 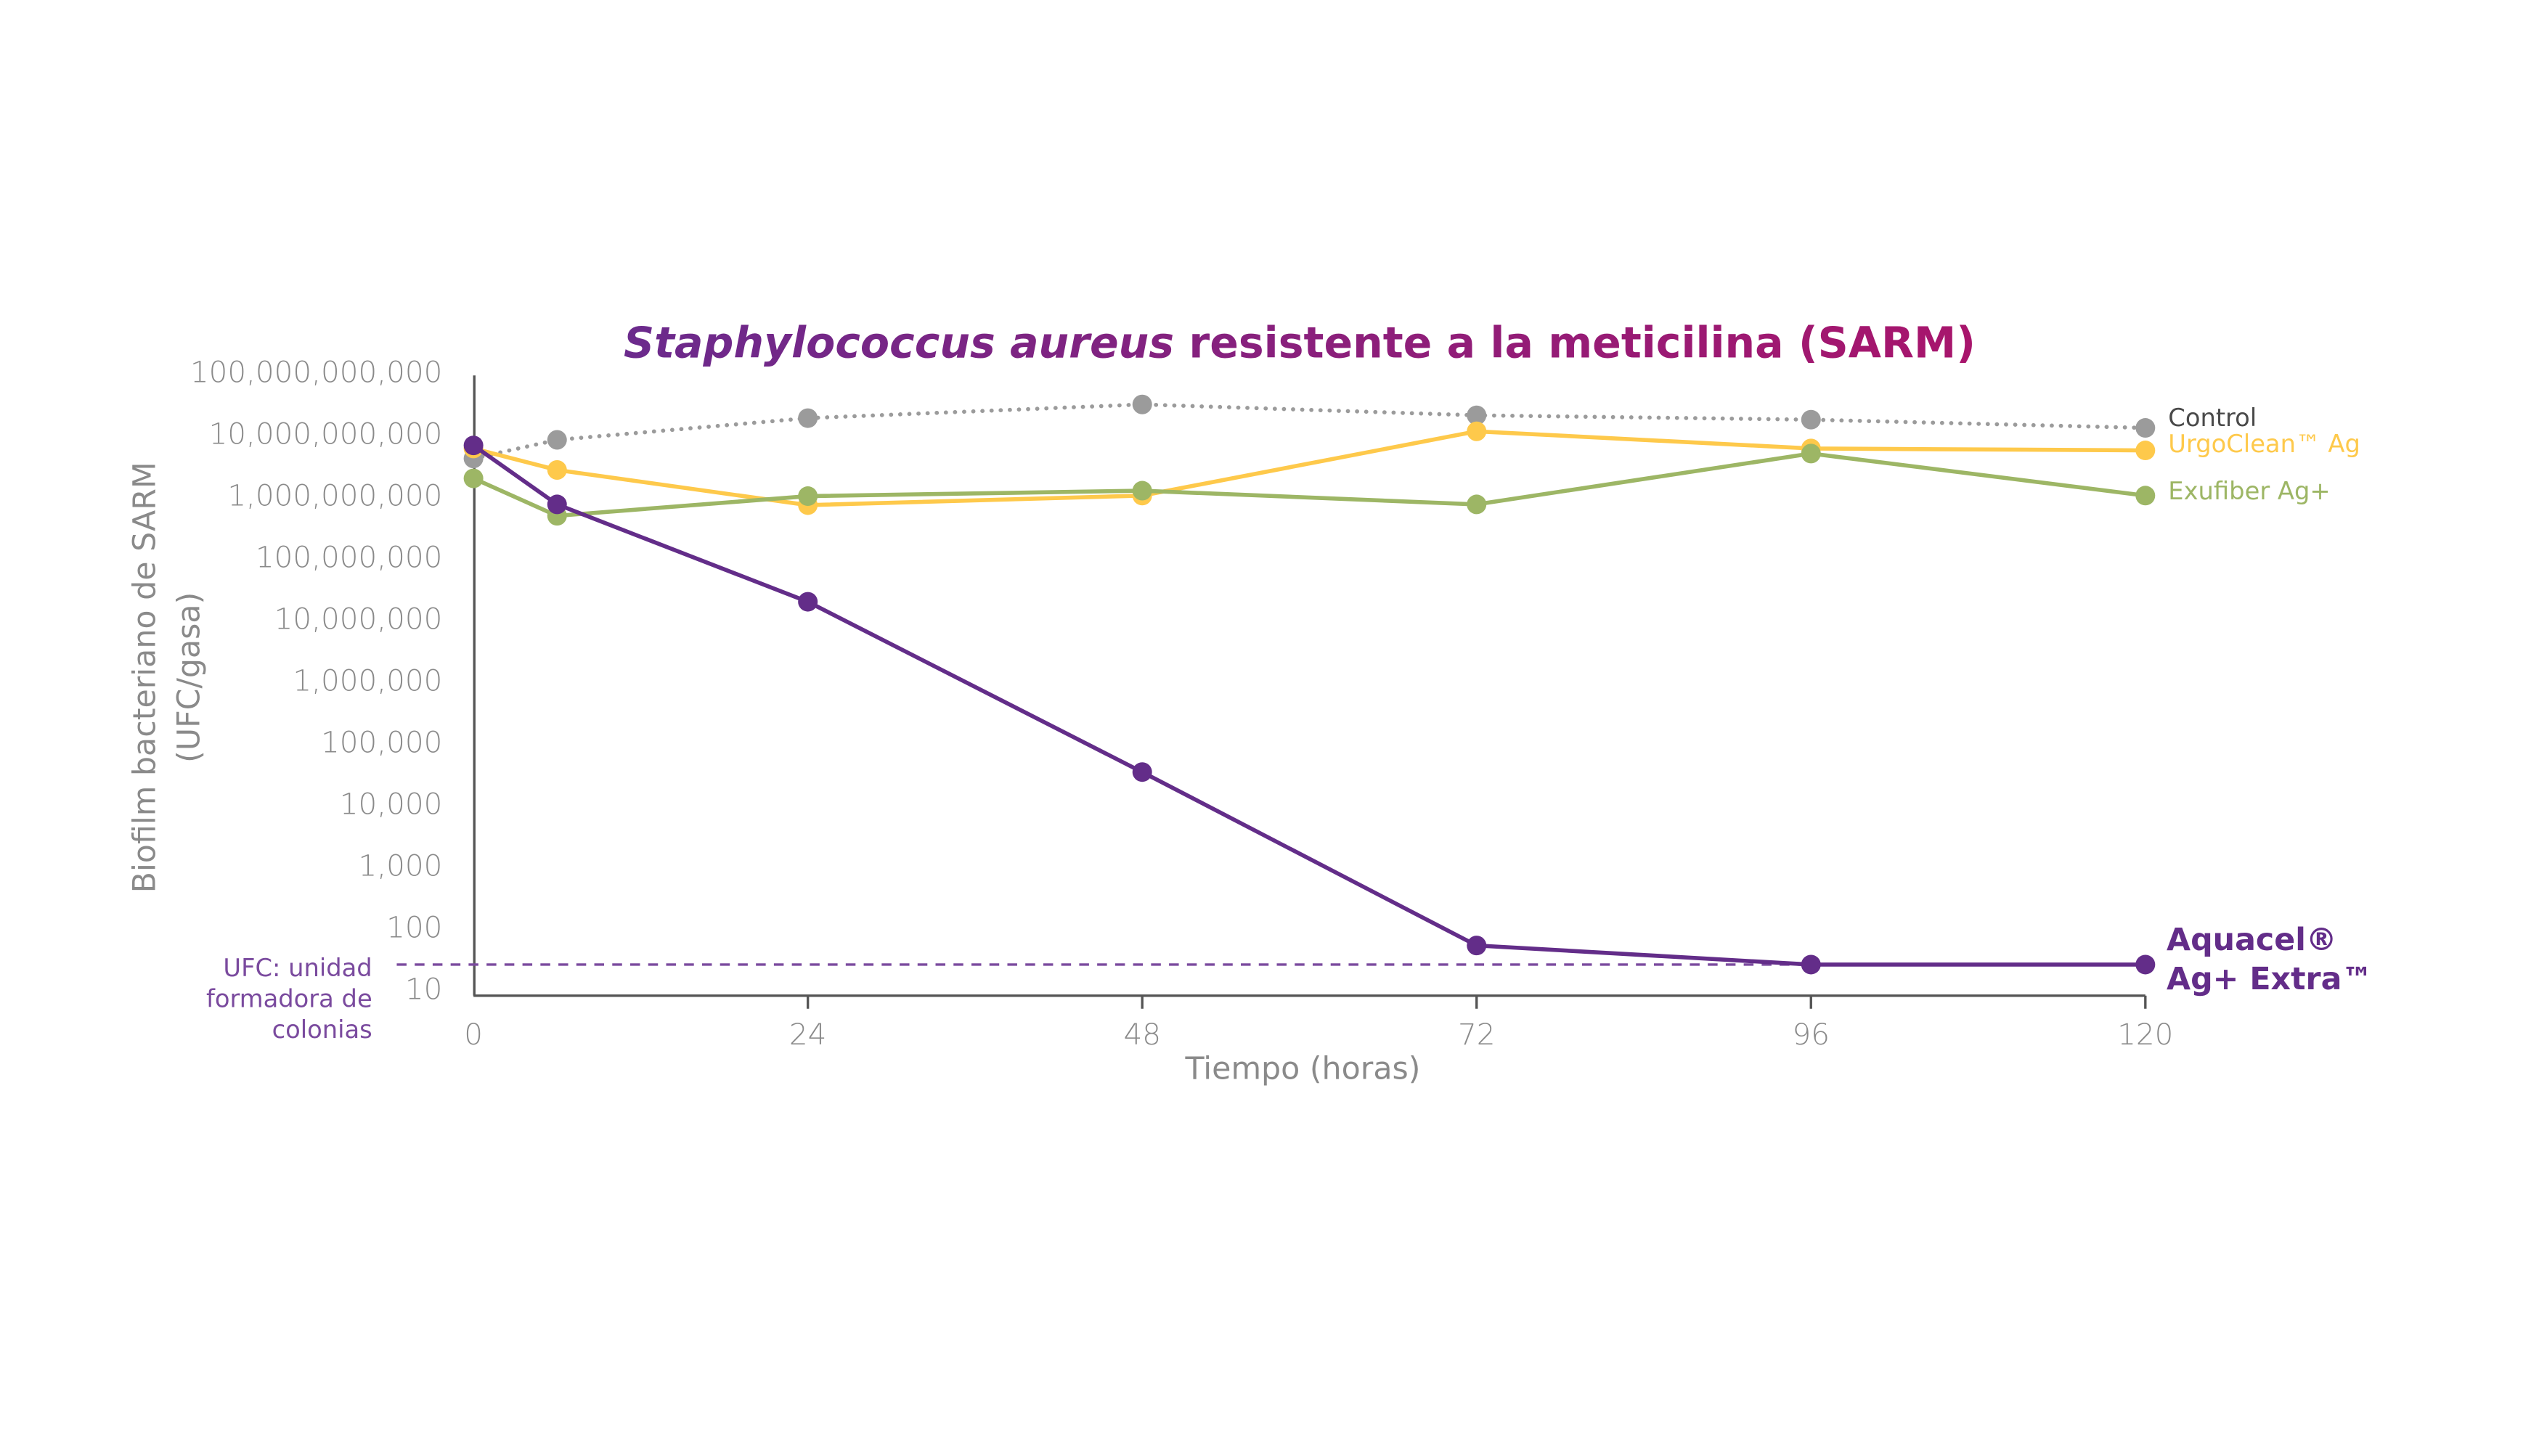 What do you see at coordinates (391, 803) in the screenshot?
I see `y-tick-label: 10,000` at bounding box center [391, 803].